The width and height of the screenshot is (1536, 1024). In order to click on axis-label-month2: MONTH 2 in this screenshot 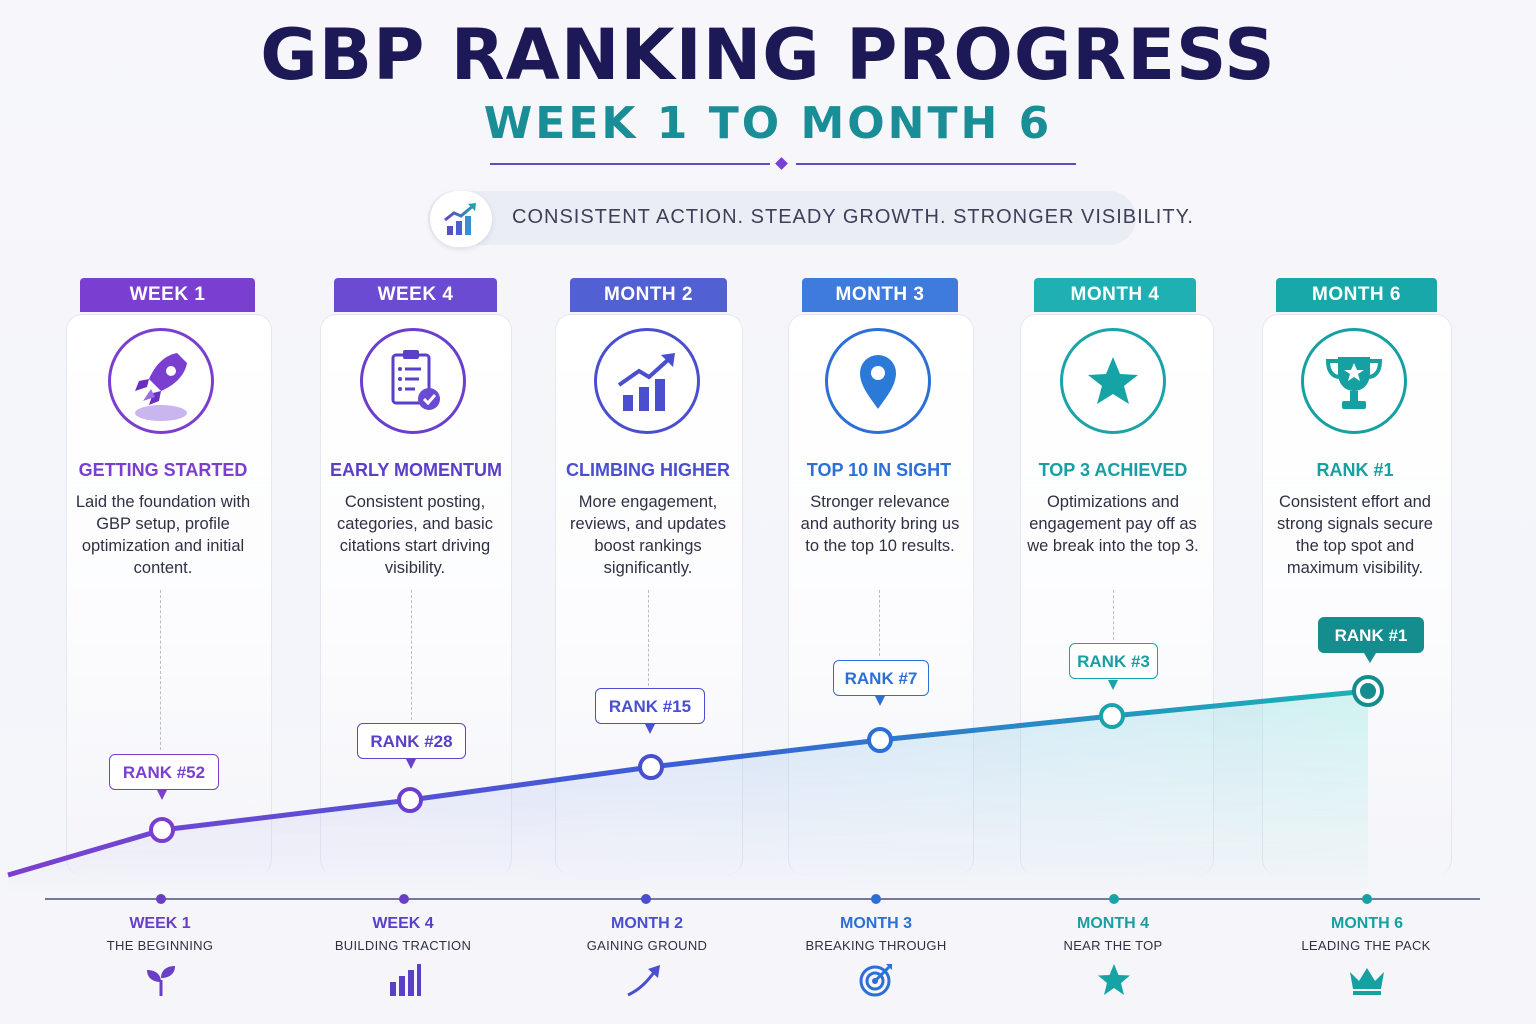, I will do `click(647, 923)`.